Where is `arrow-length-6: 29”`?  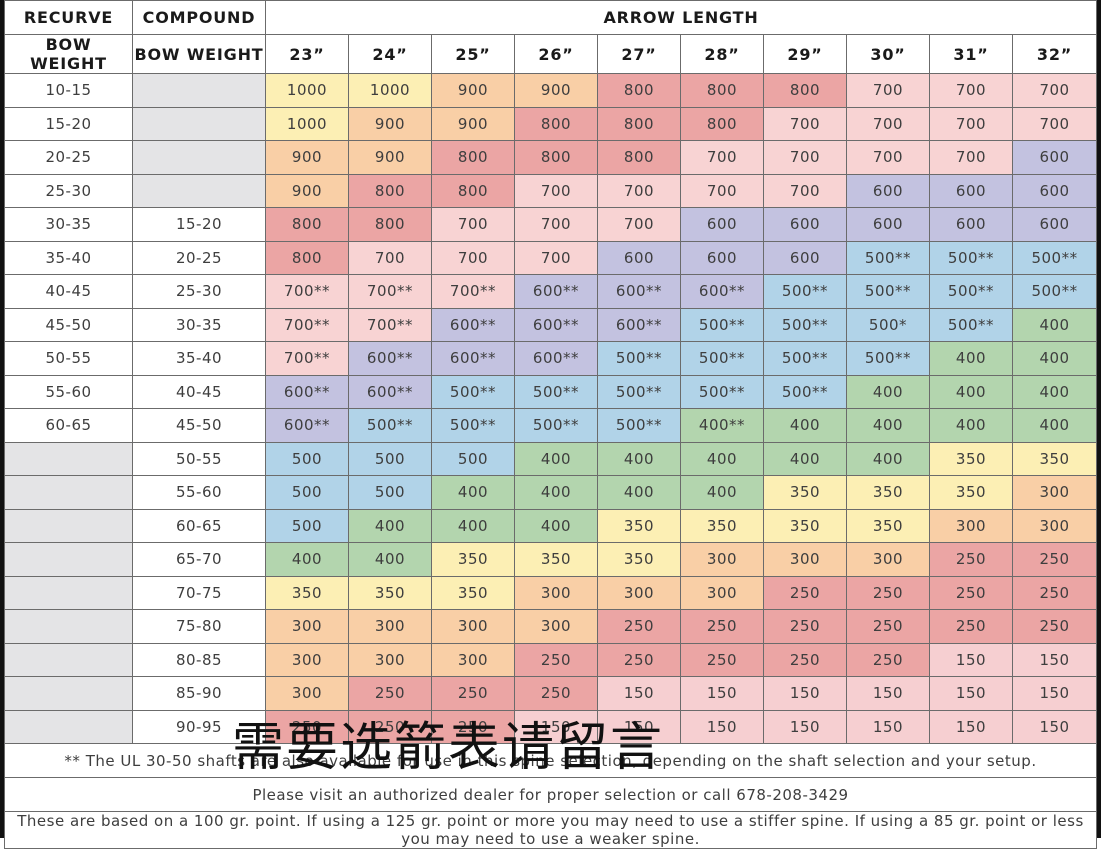
arrow-length-6: 29” is located at coordinates (805, 54).